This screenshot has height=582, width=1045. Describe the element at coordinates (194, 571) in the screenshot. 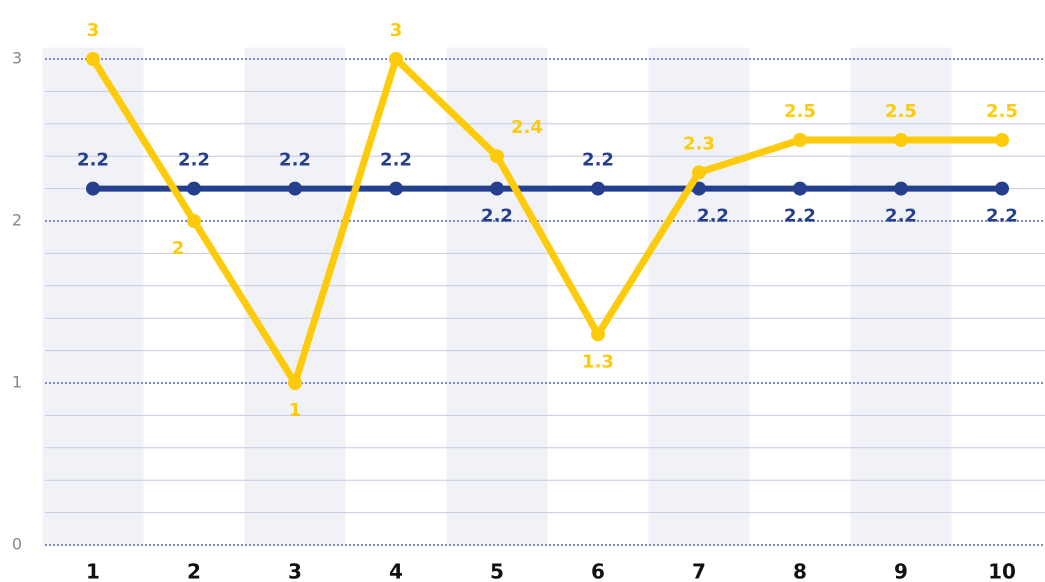

I see `x-tick-label: 2` at that location.